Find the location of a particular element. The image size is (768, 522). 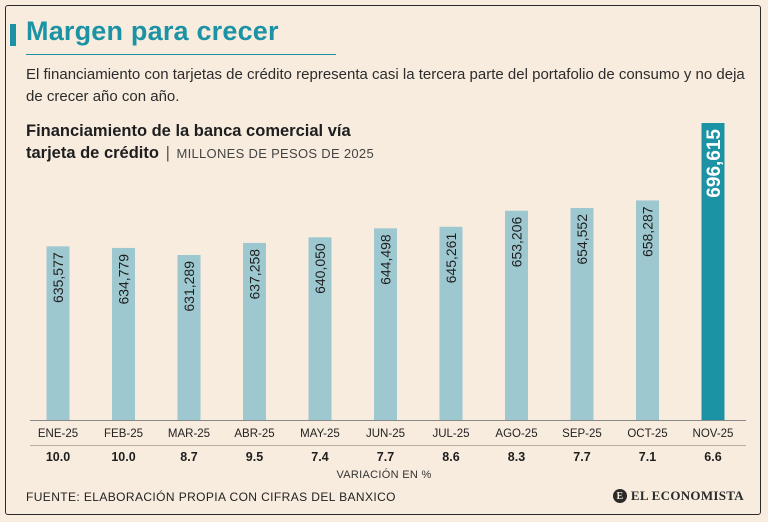

variation-value: 8.3 is located at coordinates (516, 457).